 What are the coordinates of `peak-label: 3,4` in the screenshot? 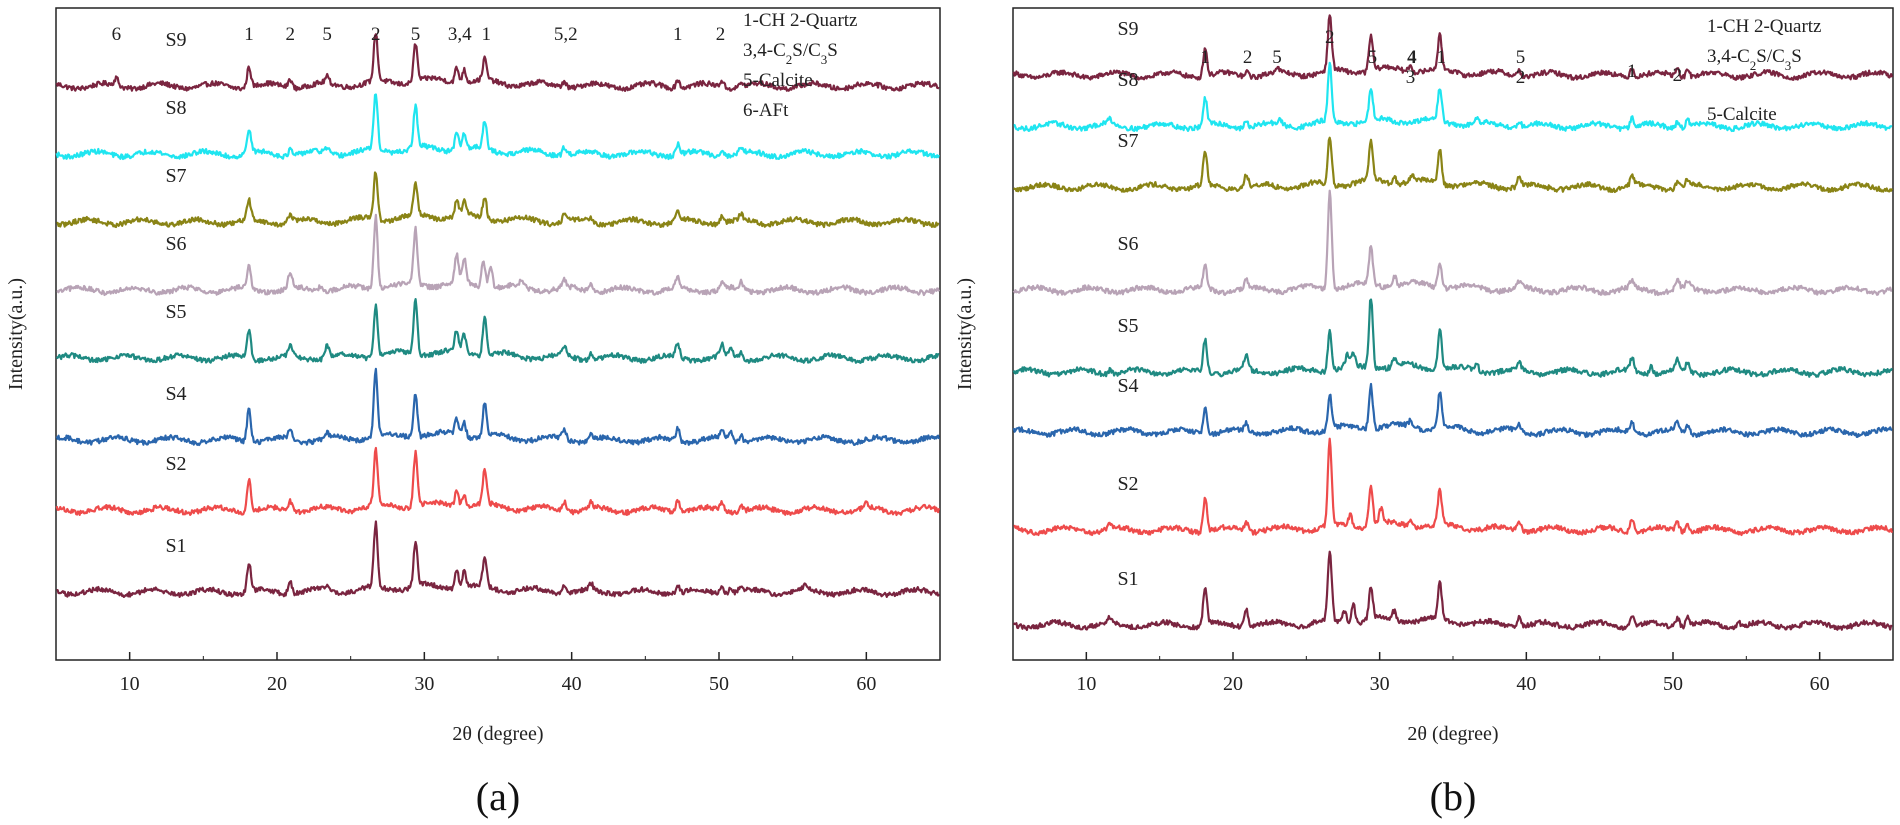 It's located at (460, 34).